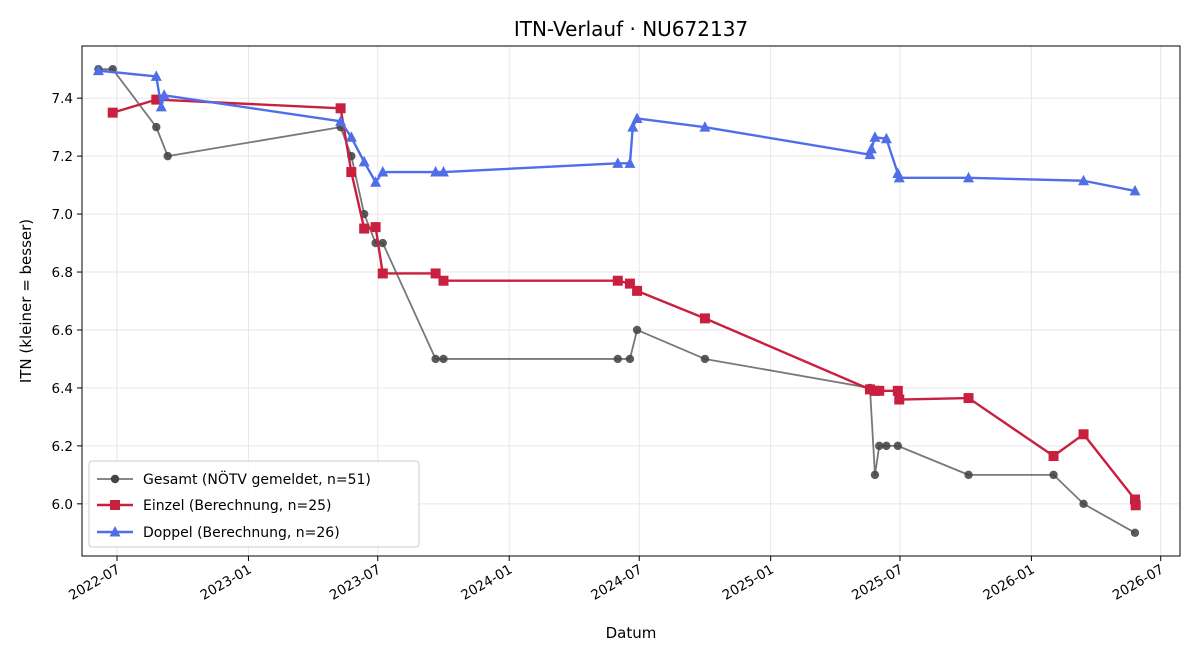 This screenshot has width=1200, height=664. I want to click on y-tick-label: 7.2, so click(62, 157).